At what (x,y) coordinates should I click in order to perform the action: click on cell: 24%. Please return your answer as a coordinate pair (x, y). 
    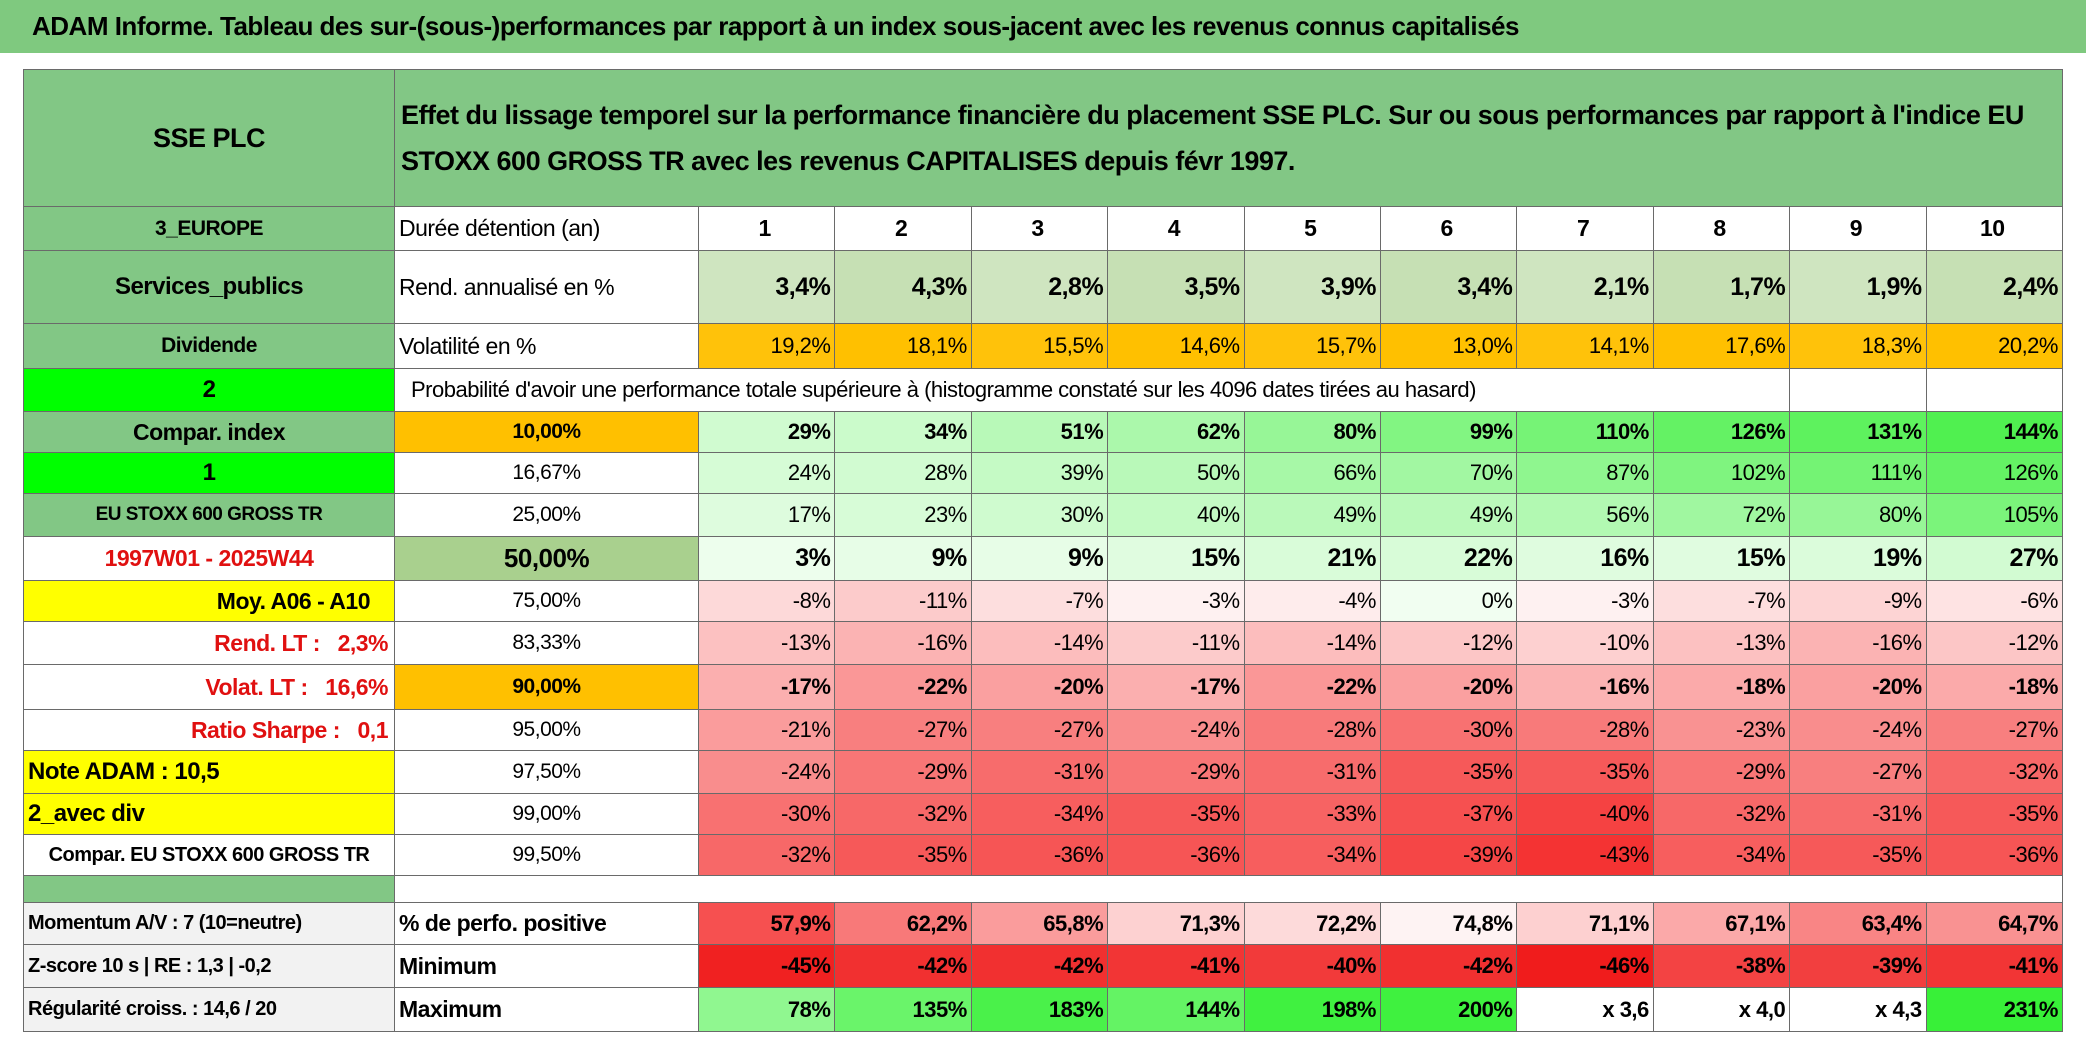
    Looking at the image, I should click on (767, 473).